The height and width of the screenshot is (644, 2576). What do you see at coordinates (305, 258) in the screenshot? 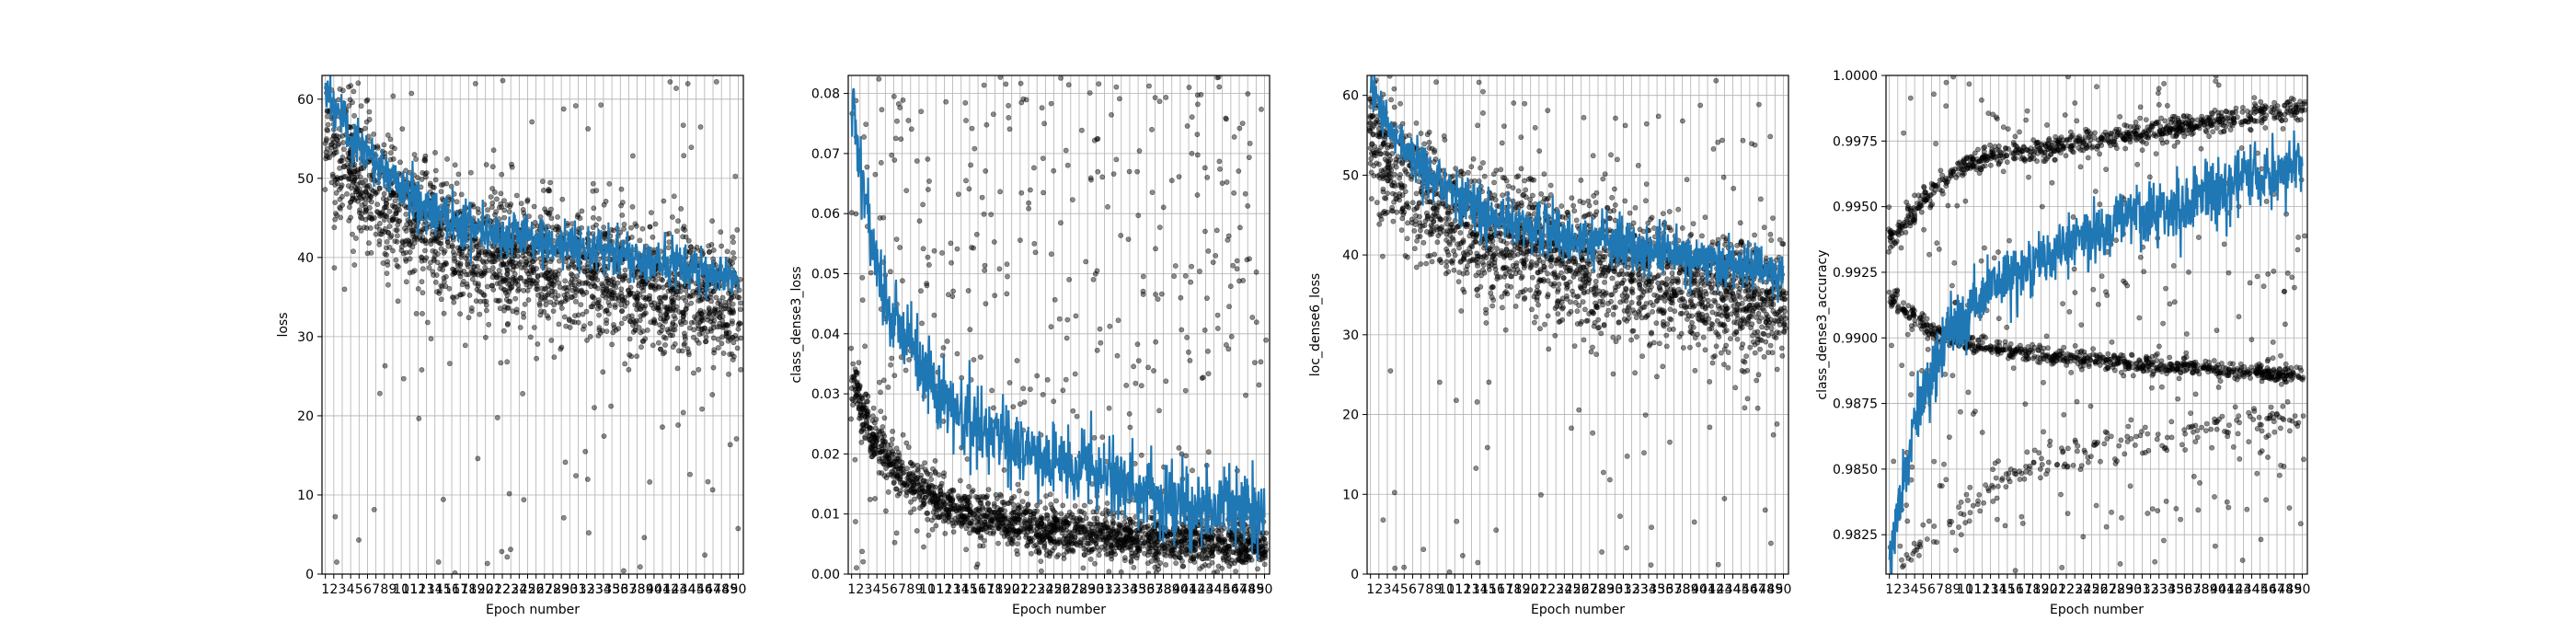
I see `y-tick-label: 40` at bounding box center [305, 258].